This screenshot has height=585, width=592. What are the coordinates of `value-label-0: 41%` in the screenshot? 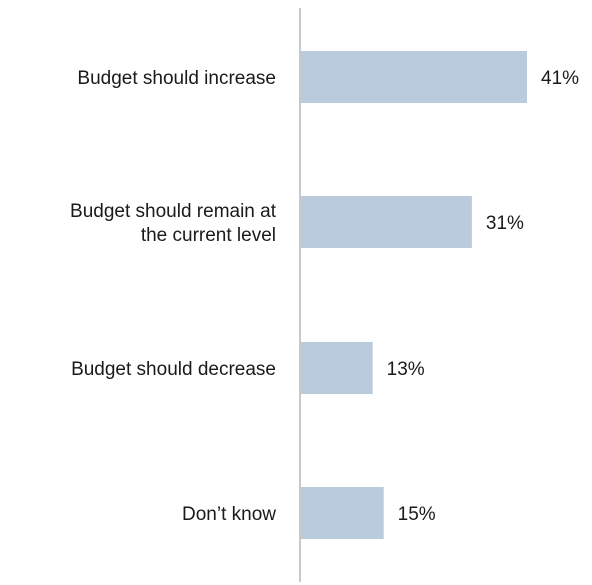 It's located at (560, 78).